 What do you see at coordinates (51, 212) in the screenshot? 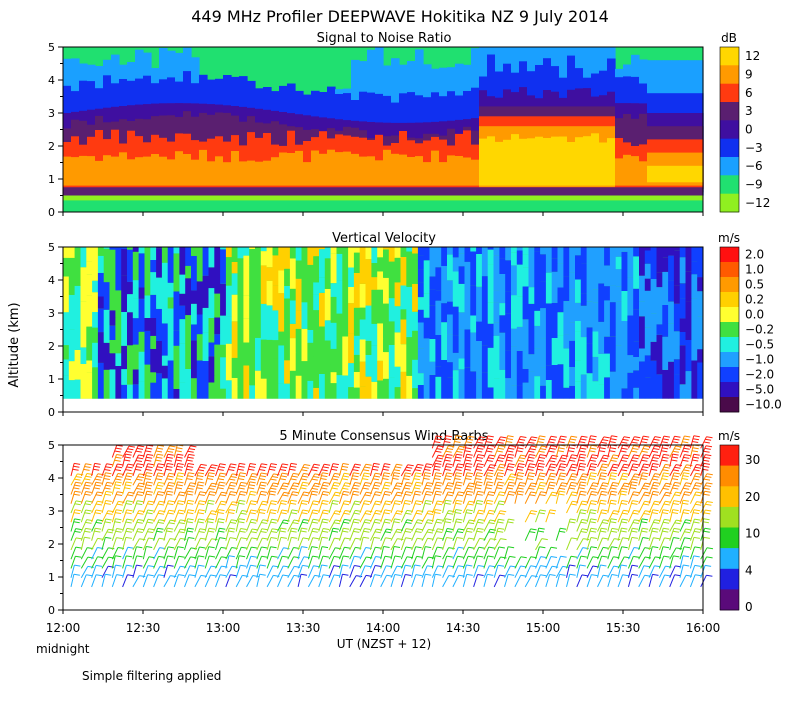
I see `y-tick-label: 0` at bounding box center [51, 212].